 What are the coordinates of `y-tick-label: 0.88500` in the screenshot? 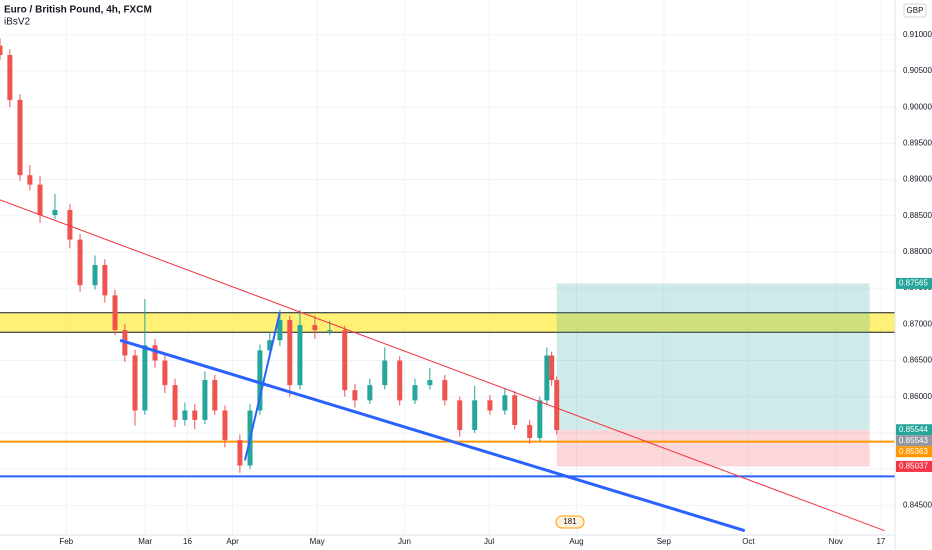 It's located at (917, 215).